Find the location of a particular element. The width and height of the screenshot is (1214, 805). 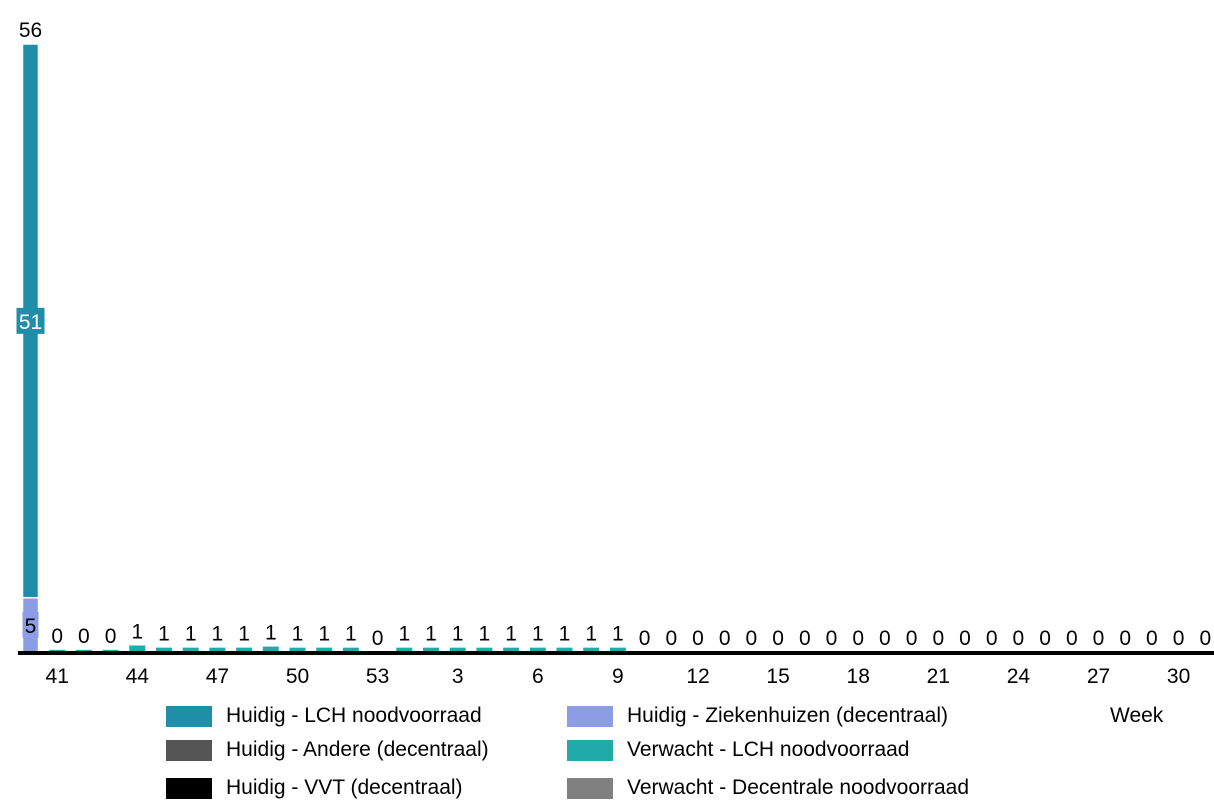

x-tick-label: 50 is located at coordinates (297, 676).